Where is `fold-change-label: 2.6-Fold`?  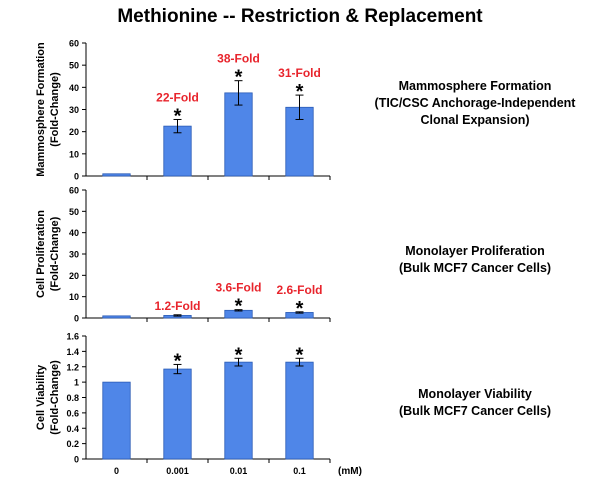 fold-change-label: 2.6-Fold is located at coordinates (299, 290).